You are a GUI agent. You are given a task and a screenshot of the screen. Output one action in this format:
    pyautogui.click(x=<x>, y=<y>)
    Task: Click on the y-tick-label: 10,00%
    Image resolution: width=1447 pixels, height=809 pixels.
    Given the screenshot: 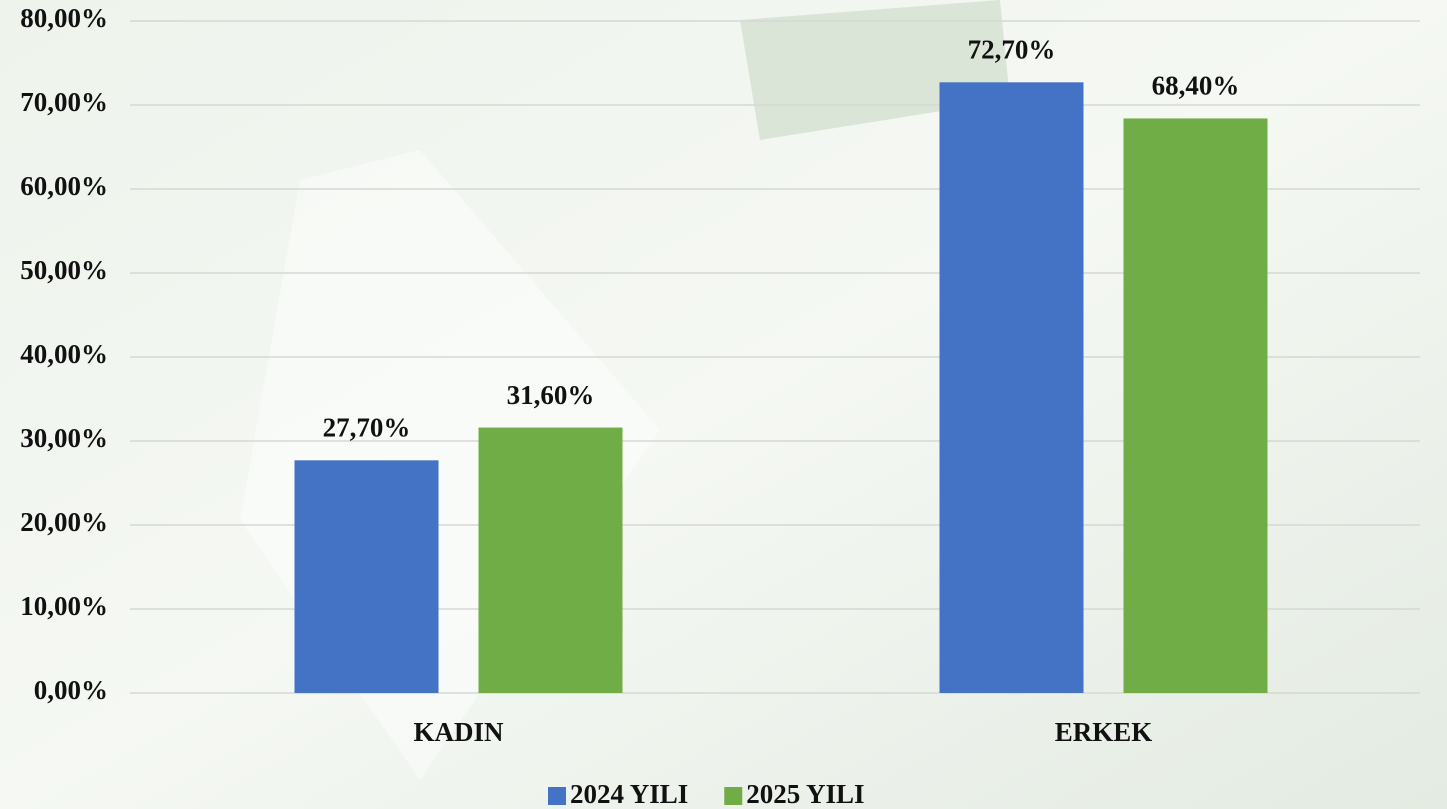 What is the action you would take?
    pyautogui.click(x=64, y=606)
    